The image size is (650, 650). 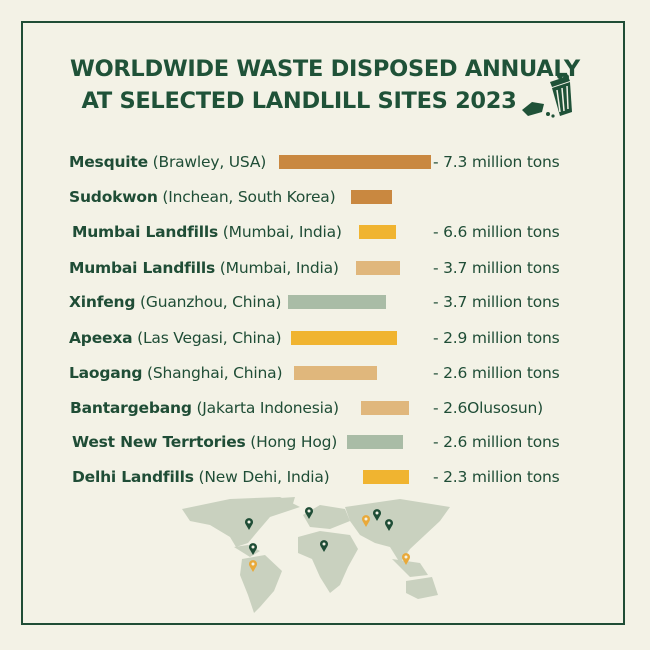 I want to click on site-name: Apeexa, so click(x=101, y=338).